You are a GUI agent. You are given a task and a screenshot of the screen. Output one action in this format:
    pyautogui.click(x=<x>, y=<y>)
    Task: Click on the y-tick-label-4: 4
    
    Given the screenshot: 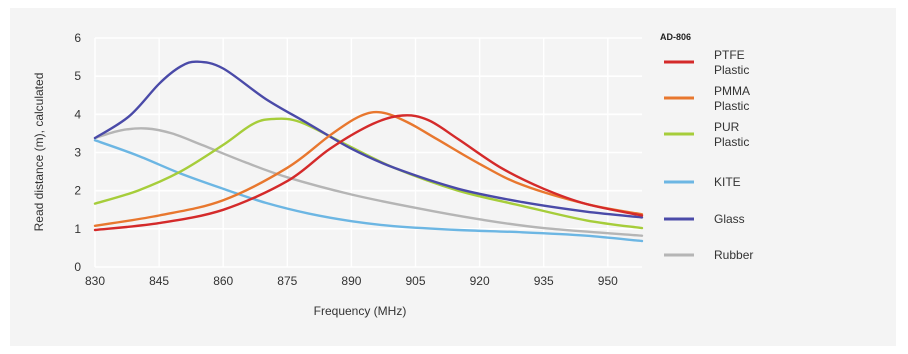 What is the action you would take?
    pyautogui.click(x=77, y=114)
    